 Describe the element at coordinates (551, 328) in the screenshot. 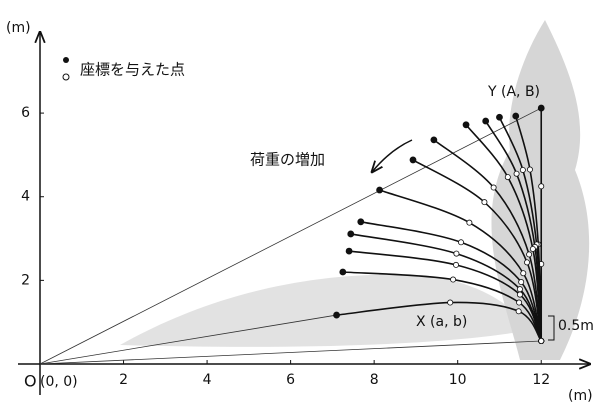

I see `base-bracket` at that location.